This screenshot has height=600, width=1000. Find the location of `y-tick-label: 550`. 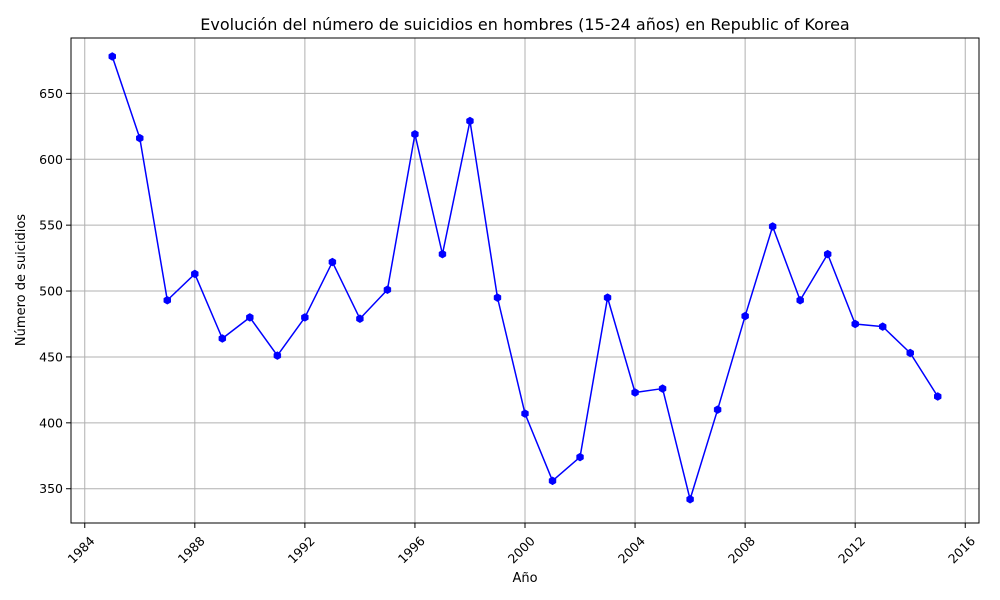

y-tick-label: 550 is located at coordinates (51, 225).